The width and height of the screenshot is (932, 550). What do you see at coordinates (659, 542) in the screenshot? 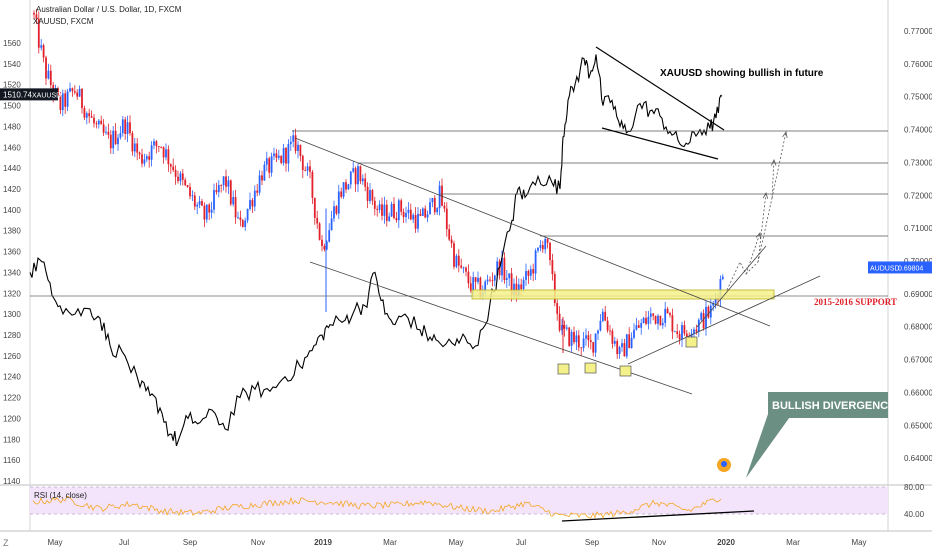
I see `time-axis-tick: Nov` at bounding box center [659, 542].